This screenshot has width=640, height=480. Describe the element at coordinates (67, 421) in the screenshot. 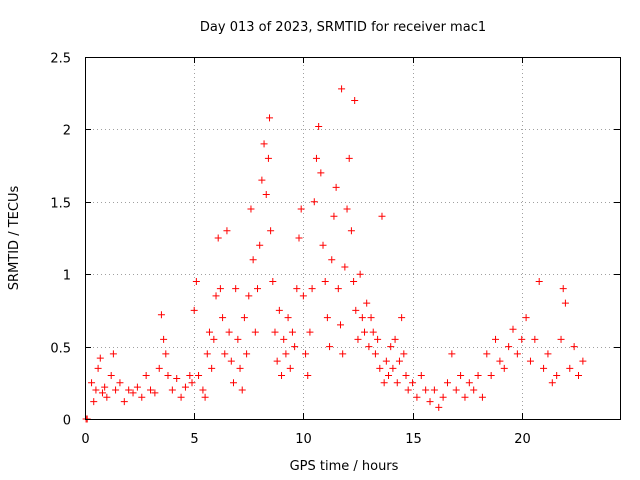

I see `y-tick-label: 0` at that location.